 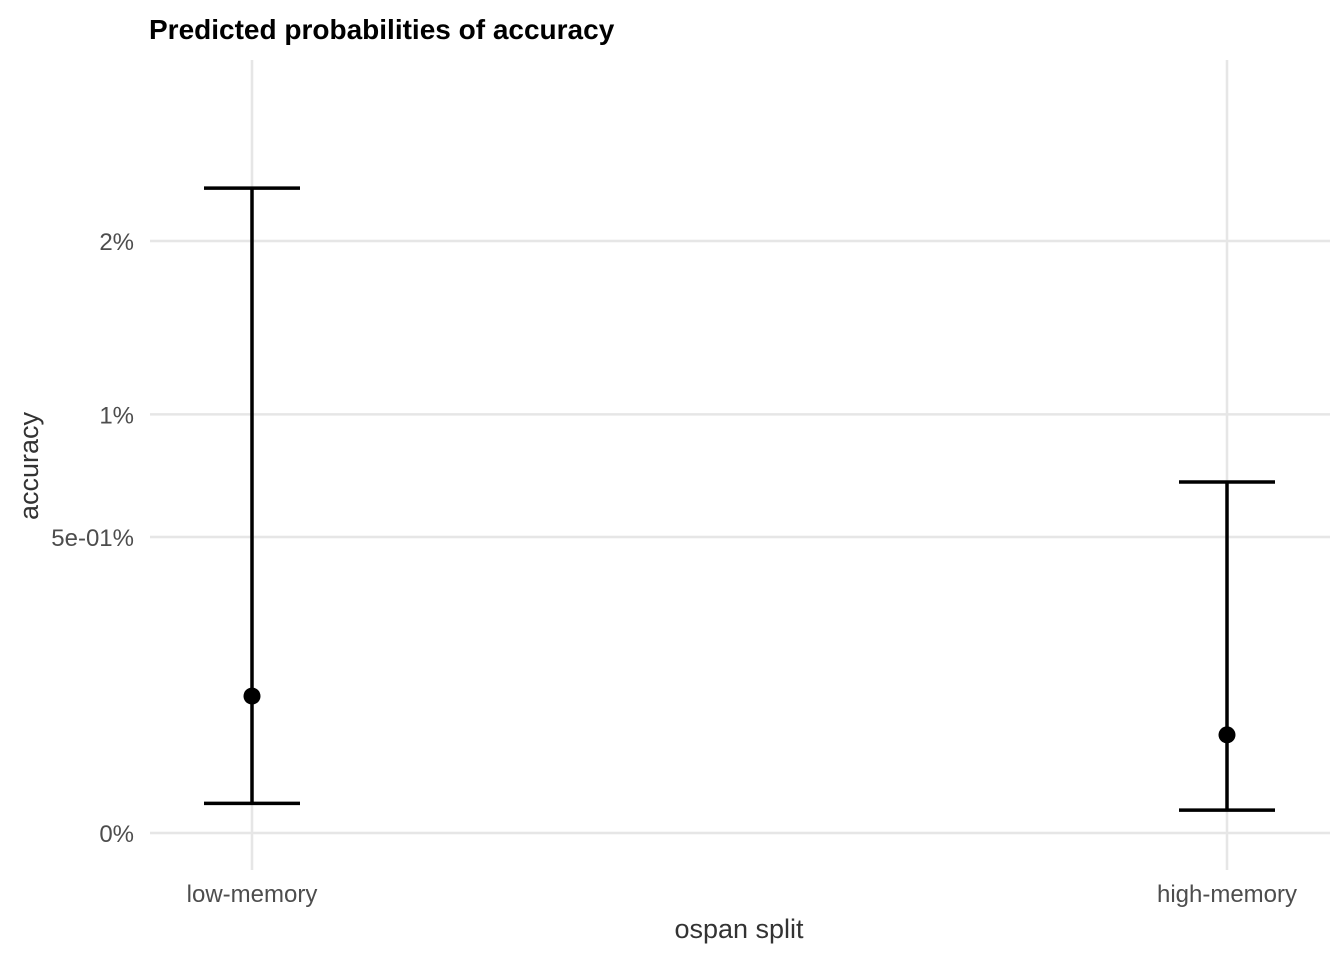 What do you see at coordinates (739, 929) in the screenshot?
I see `x-axis-title: ospan split` at bounding box center [739, 929].